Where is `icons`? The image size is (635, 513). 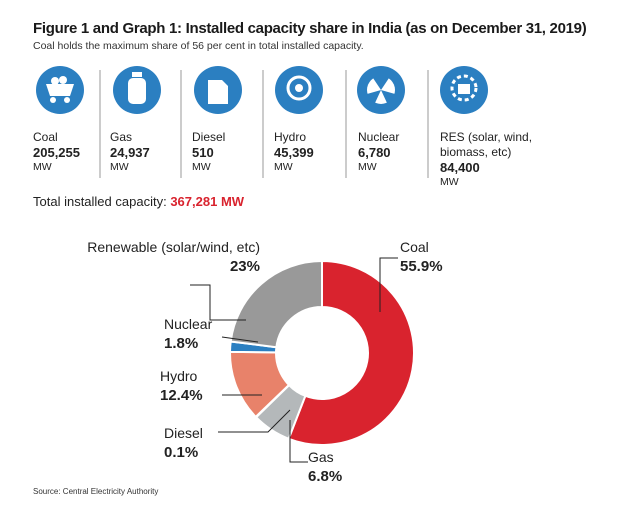
icons is located at coordinates (262, 90).